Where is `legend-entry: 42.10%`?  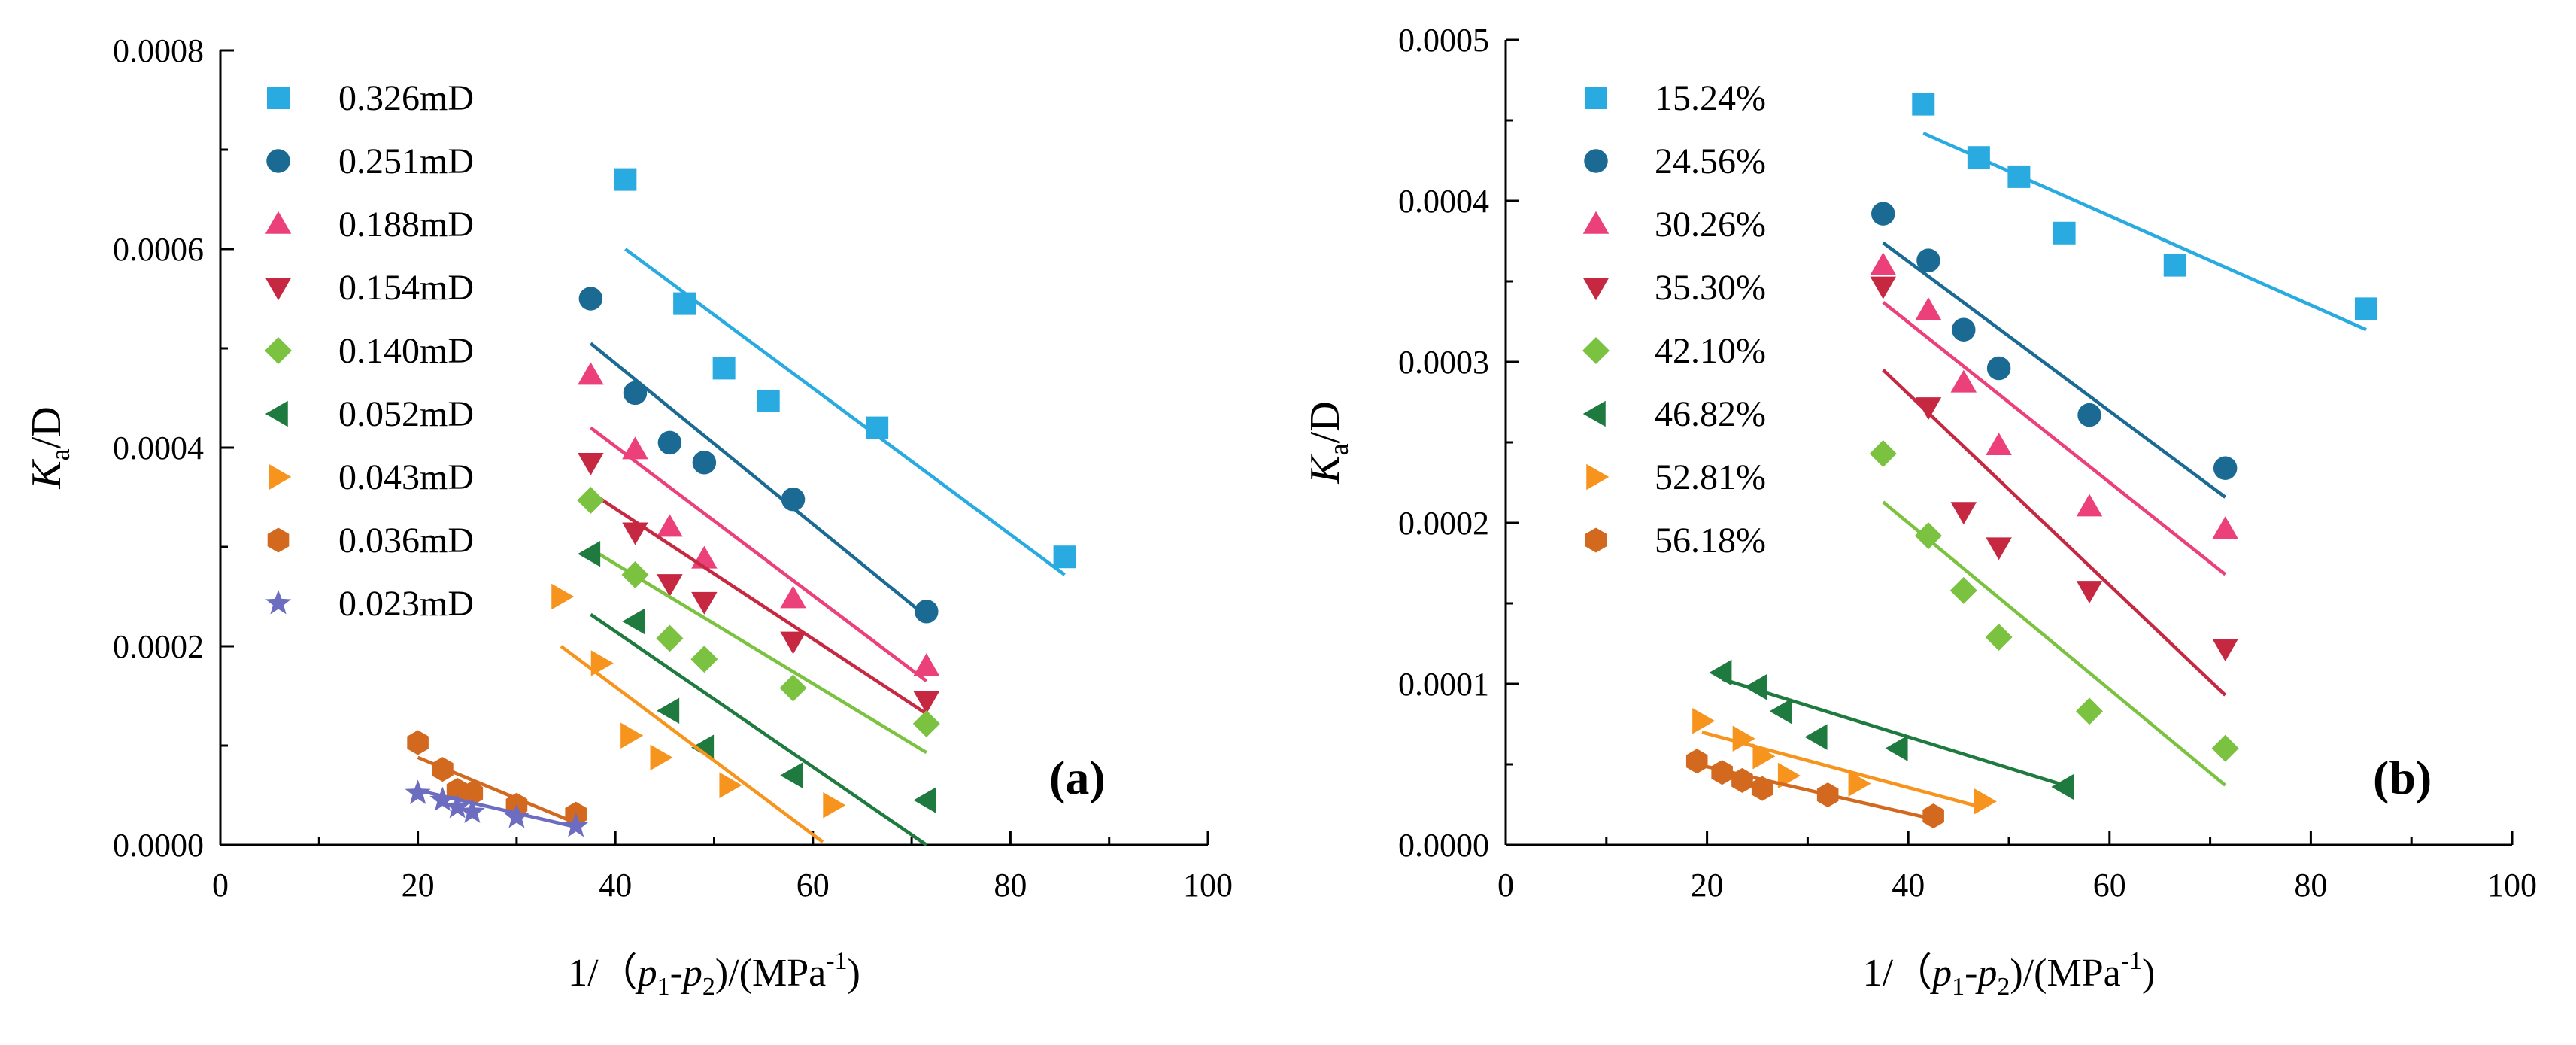
legend-entry: 42.10% is located at coordinates (1674, 351).